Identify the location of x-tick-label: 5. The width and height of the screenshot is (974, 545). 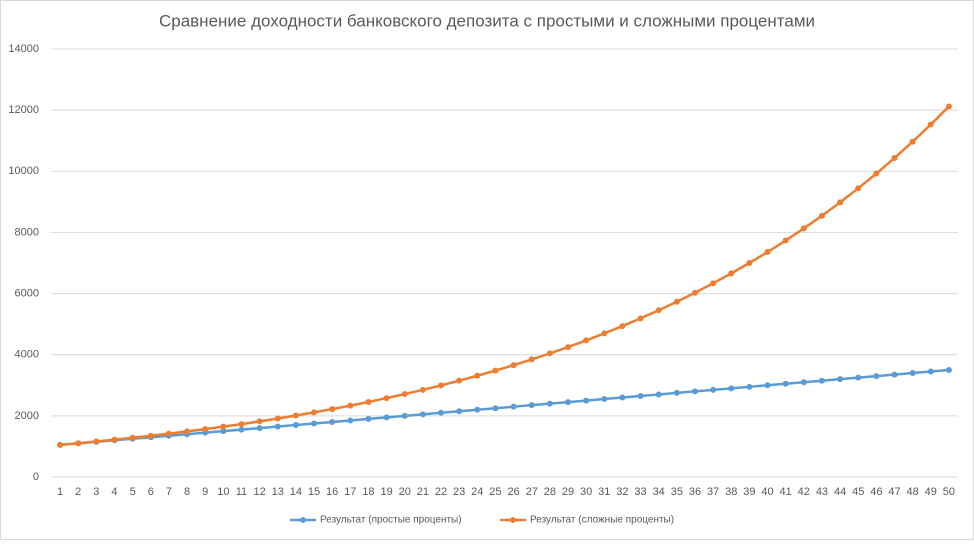
(133, 492).